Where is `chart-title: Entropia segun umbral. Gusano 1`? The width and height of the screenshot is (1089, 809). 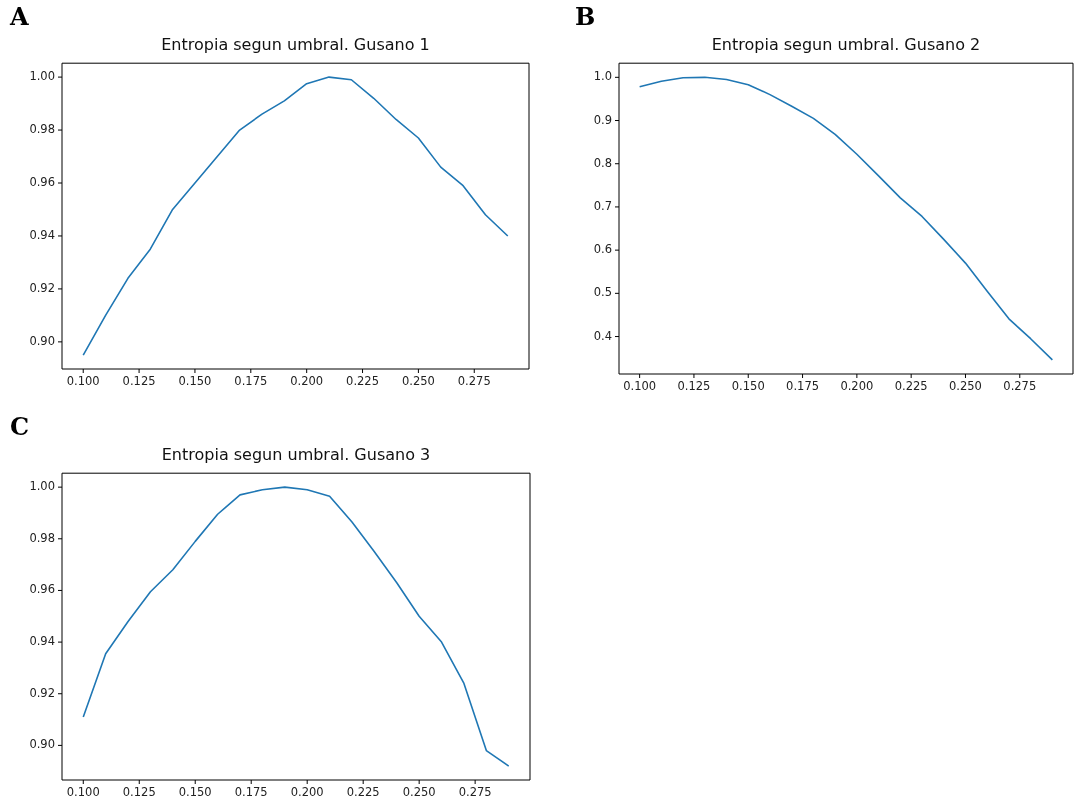 chart-title: Entropia segun umbral. Gusano 1 is located at coordinates (295, 44).